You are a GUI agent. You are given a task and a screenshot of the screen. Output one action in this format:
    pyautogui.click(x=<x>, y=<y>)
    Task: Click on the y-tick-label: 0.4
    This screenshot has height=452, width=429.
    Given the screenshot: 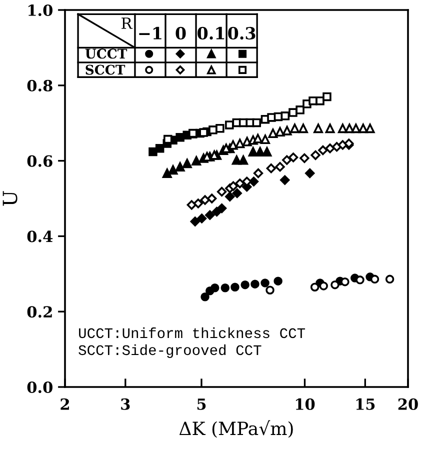 What is the action you would take?
    pyautogui.click(x=40, y=236)
    